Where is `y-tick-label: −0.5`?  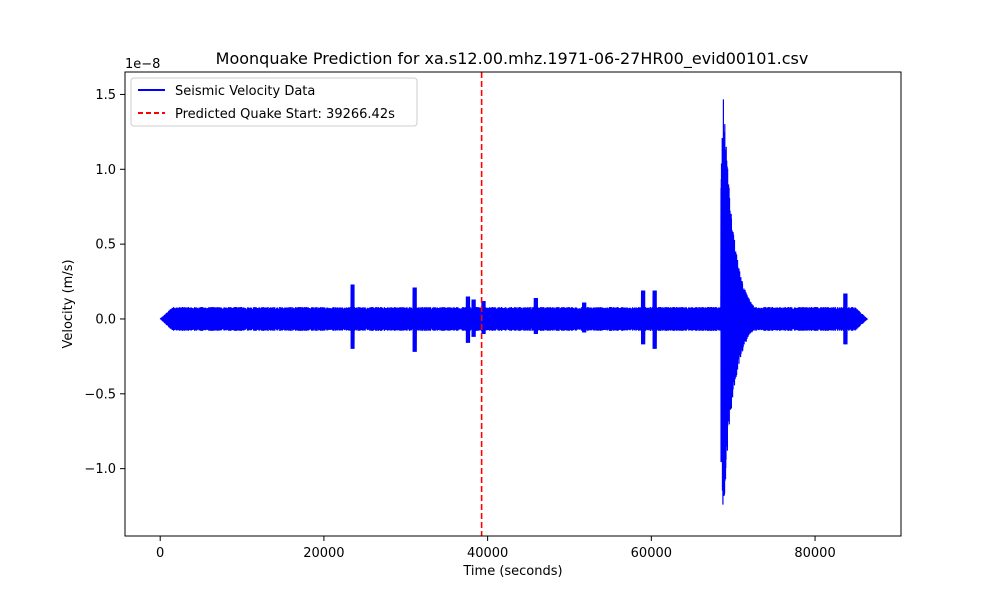 y-tick-label: −0.5 is located at coordinates (100, 394).